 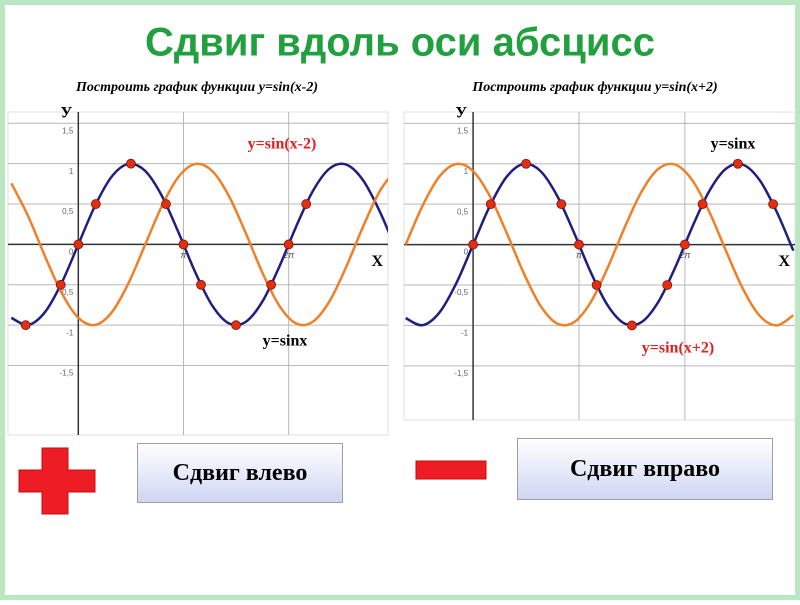 What do you see at coordinates (678, 348) in the screenshot?
I see `curve-label: y=sin(x+2)` at bounding box center [678, 348].